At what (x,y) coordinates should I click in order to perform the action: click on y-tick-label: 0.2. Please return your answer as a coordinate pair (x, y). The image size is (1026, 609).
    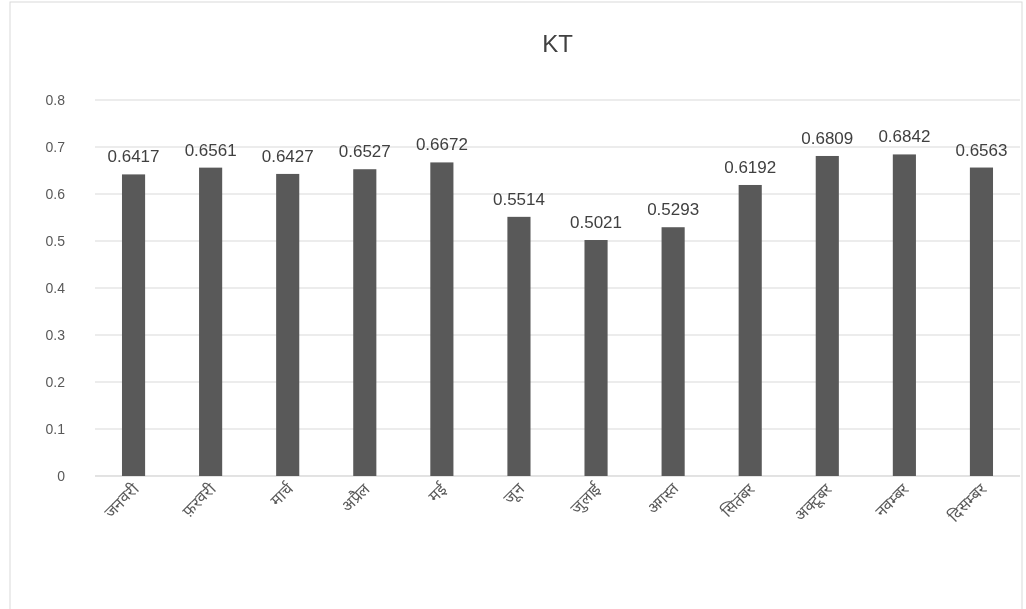
    Looking at the image, I should click on (55, 382).